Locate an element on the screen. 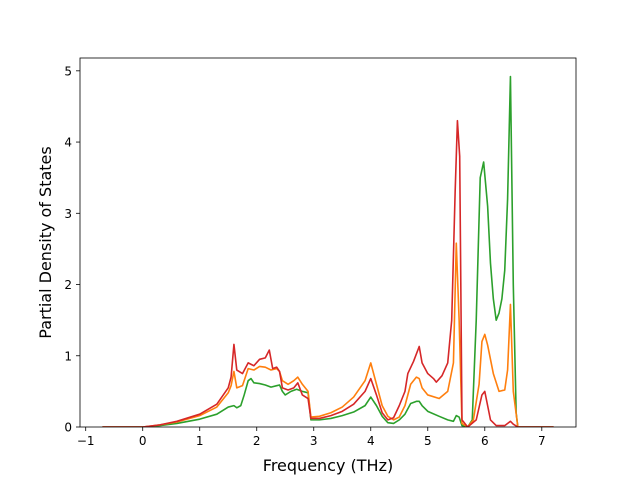 The image size is (640, 480). y-tick-label-2: 2 is located at coordinates (68, 285).